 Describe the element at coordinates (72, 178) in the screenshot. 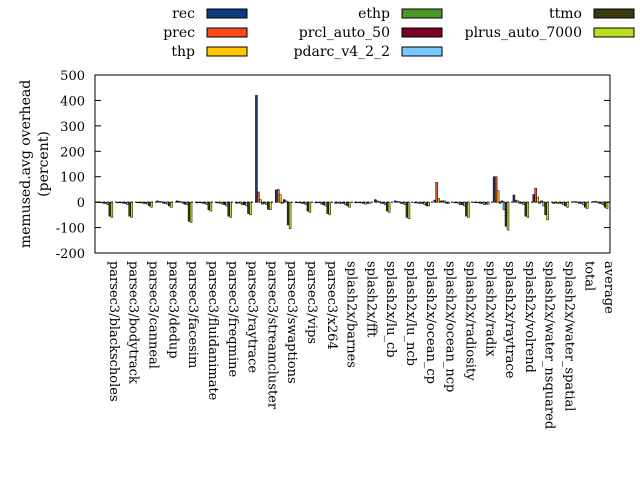

I see `y-tick-label: 100` at that location.